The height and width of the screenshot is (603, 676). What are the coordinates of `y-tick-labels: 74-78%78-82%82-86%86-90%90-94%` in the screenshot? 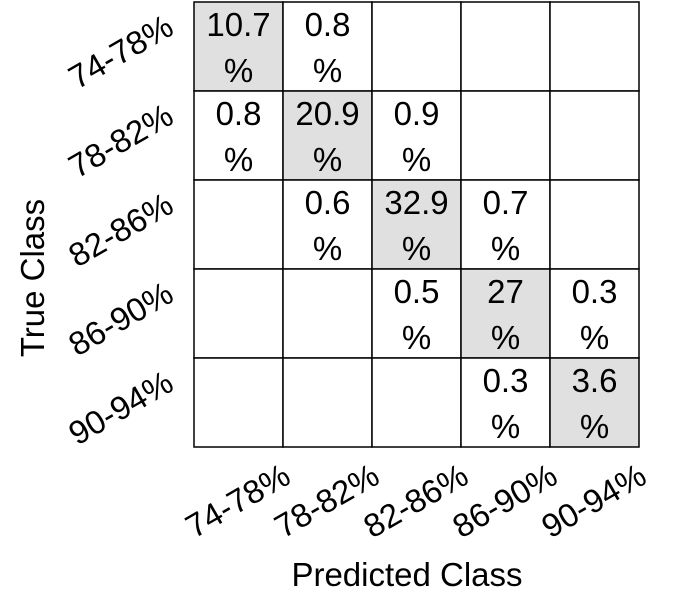 It's located at (120, 229).